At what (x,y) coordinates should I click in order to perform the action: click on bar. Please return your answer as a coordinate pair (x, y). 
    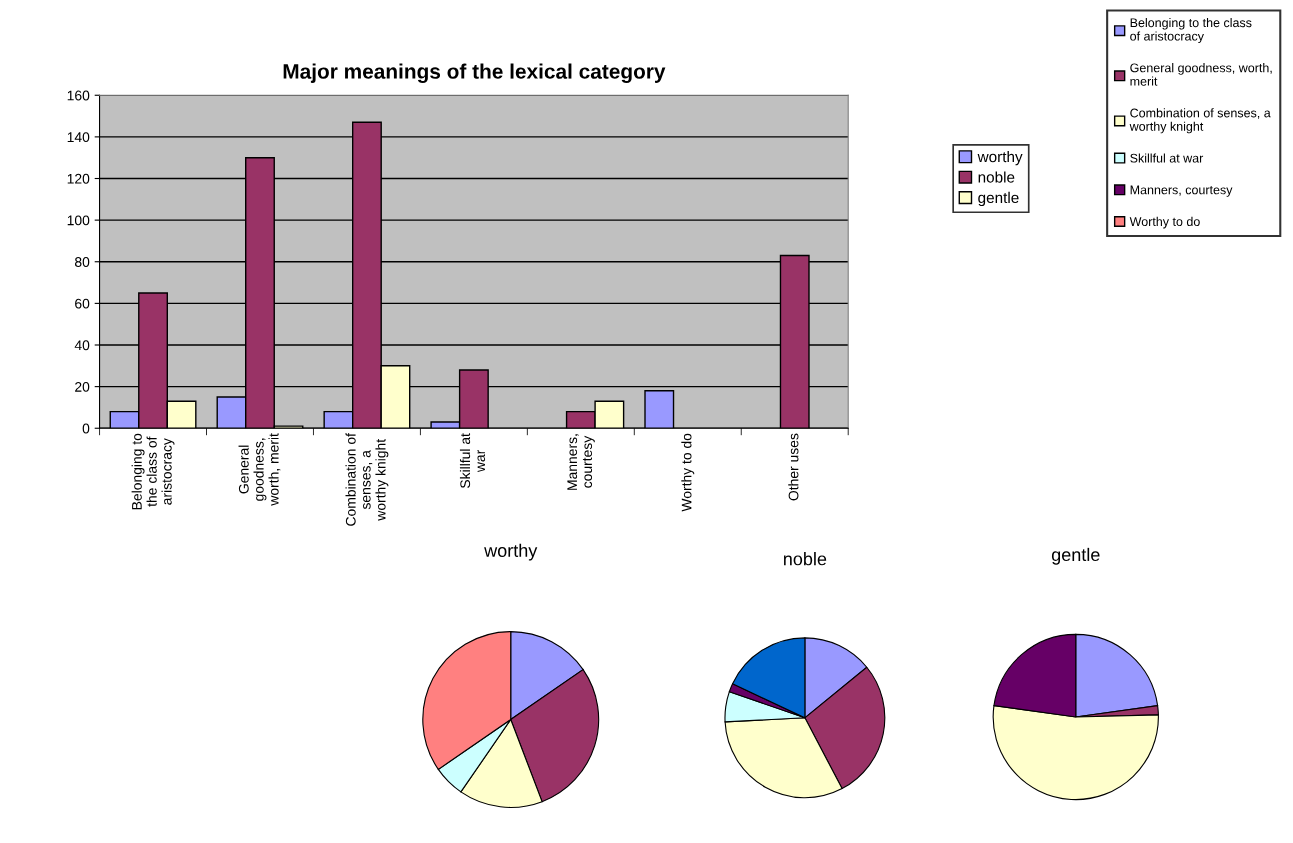
    Looking at the image, I should click on (659, 409).